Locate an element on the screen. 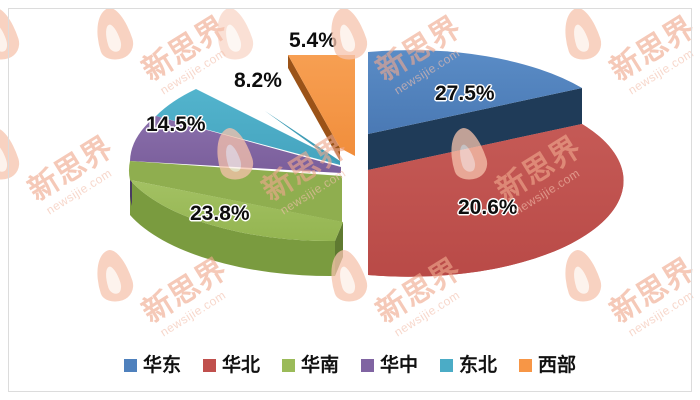  legend-label-huabei: 华北 is located at coordinates (240, 364).